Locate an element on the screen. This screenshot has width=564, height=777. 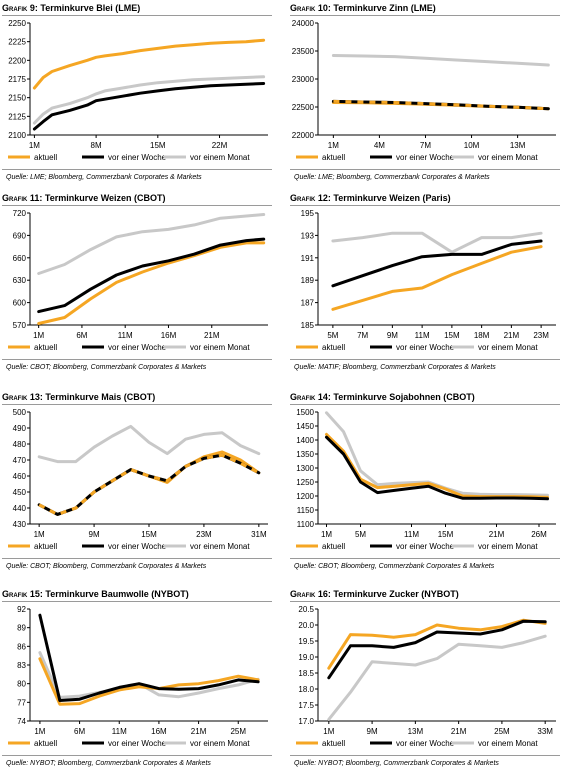
chart-title: Grafik 10: Terminkurve Zinn (LME) is located at coordinates (363, 8).